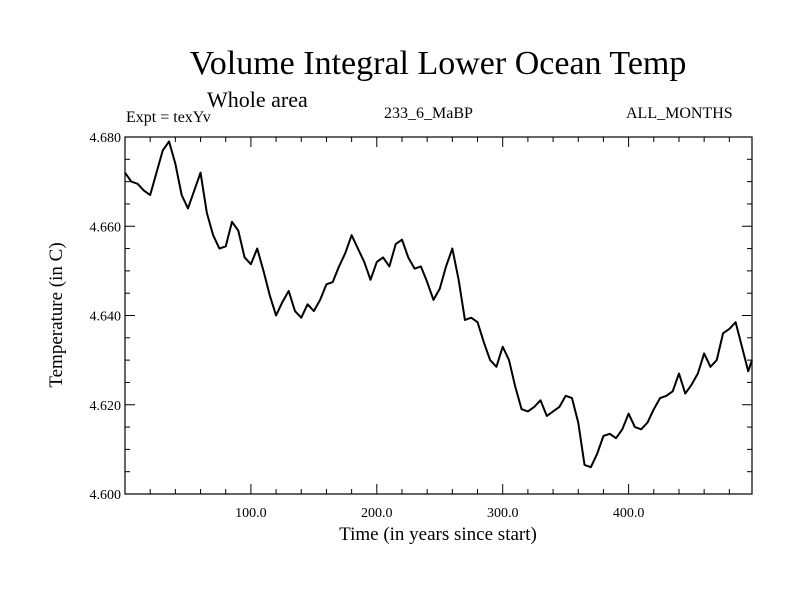  What do you see at coordinates (251, 513) in the screenshot?
I see `x-tick-label: 100.0` at bounding box center [251, 513].